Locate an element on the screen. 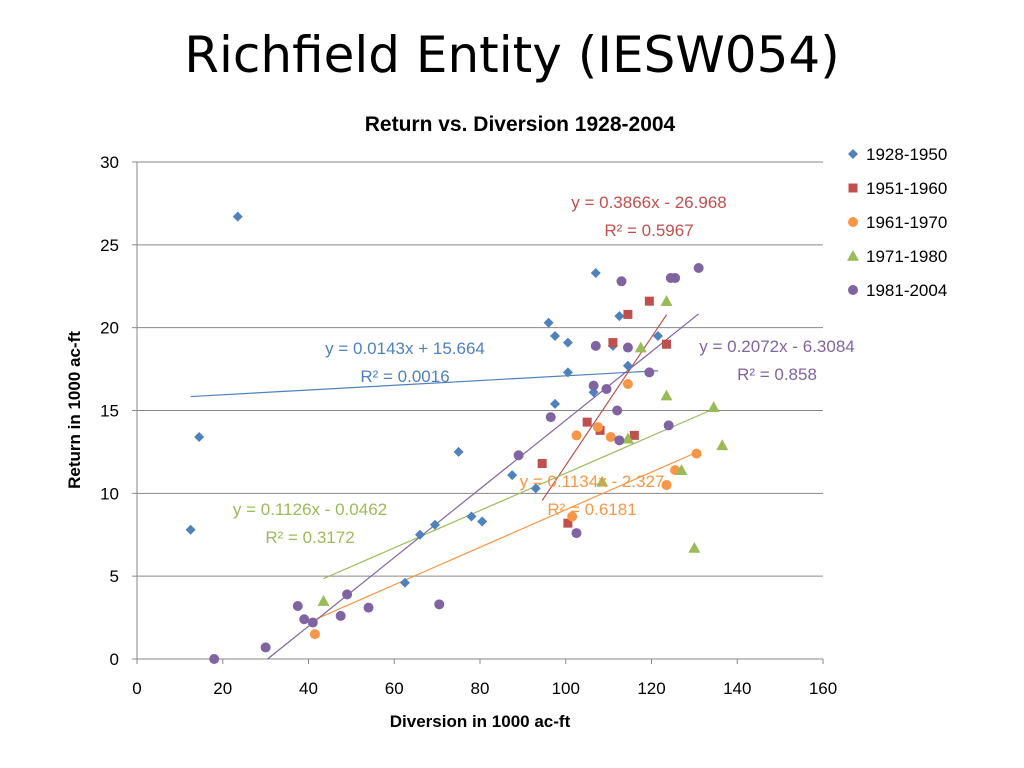 This screenshot has height=768, width=1024. trendline-equation-1971-1980: y = 0.1126x - 0.0462 is located at coordinates (310, 509).